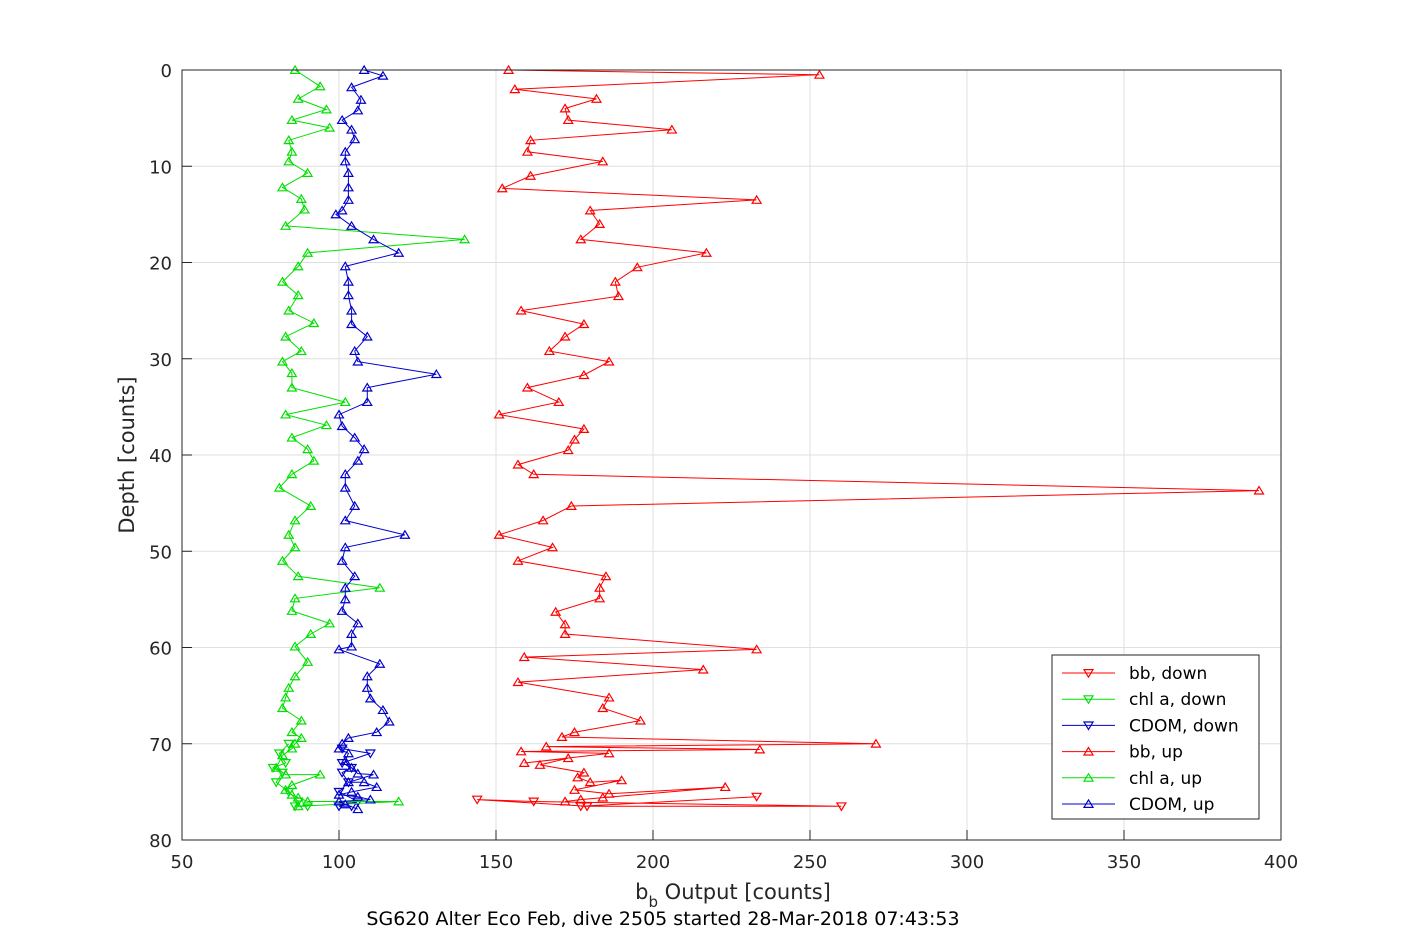  What do you see at coordinates (1124, 862) in the screenshot?
I see `x-tick-label: 350` at bounding box center [1124, 862].